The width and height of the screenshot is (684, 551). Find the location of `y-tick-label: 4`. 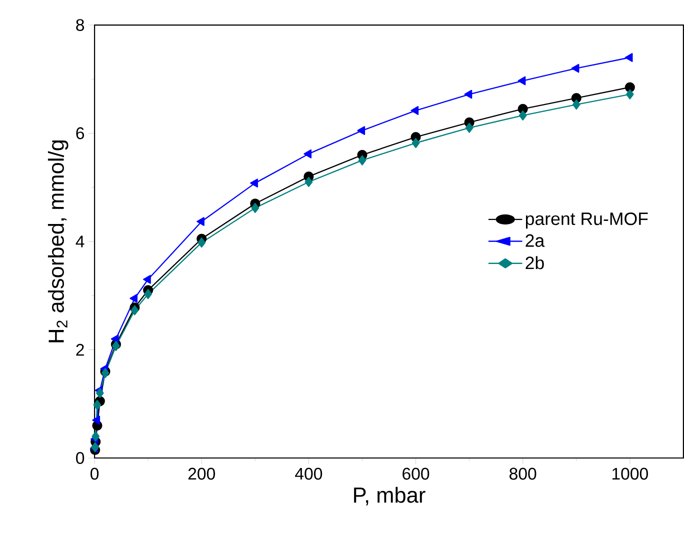

y-tick-label: 4 is located at coordinates (80, 242).